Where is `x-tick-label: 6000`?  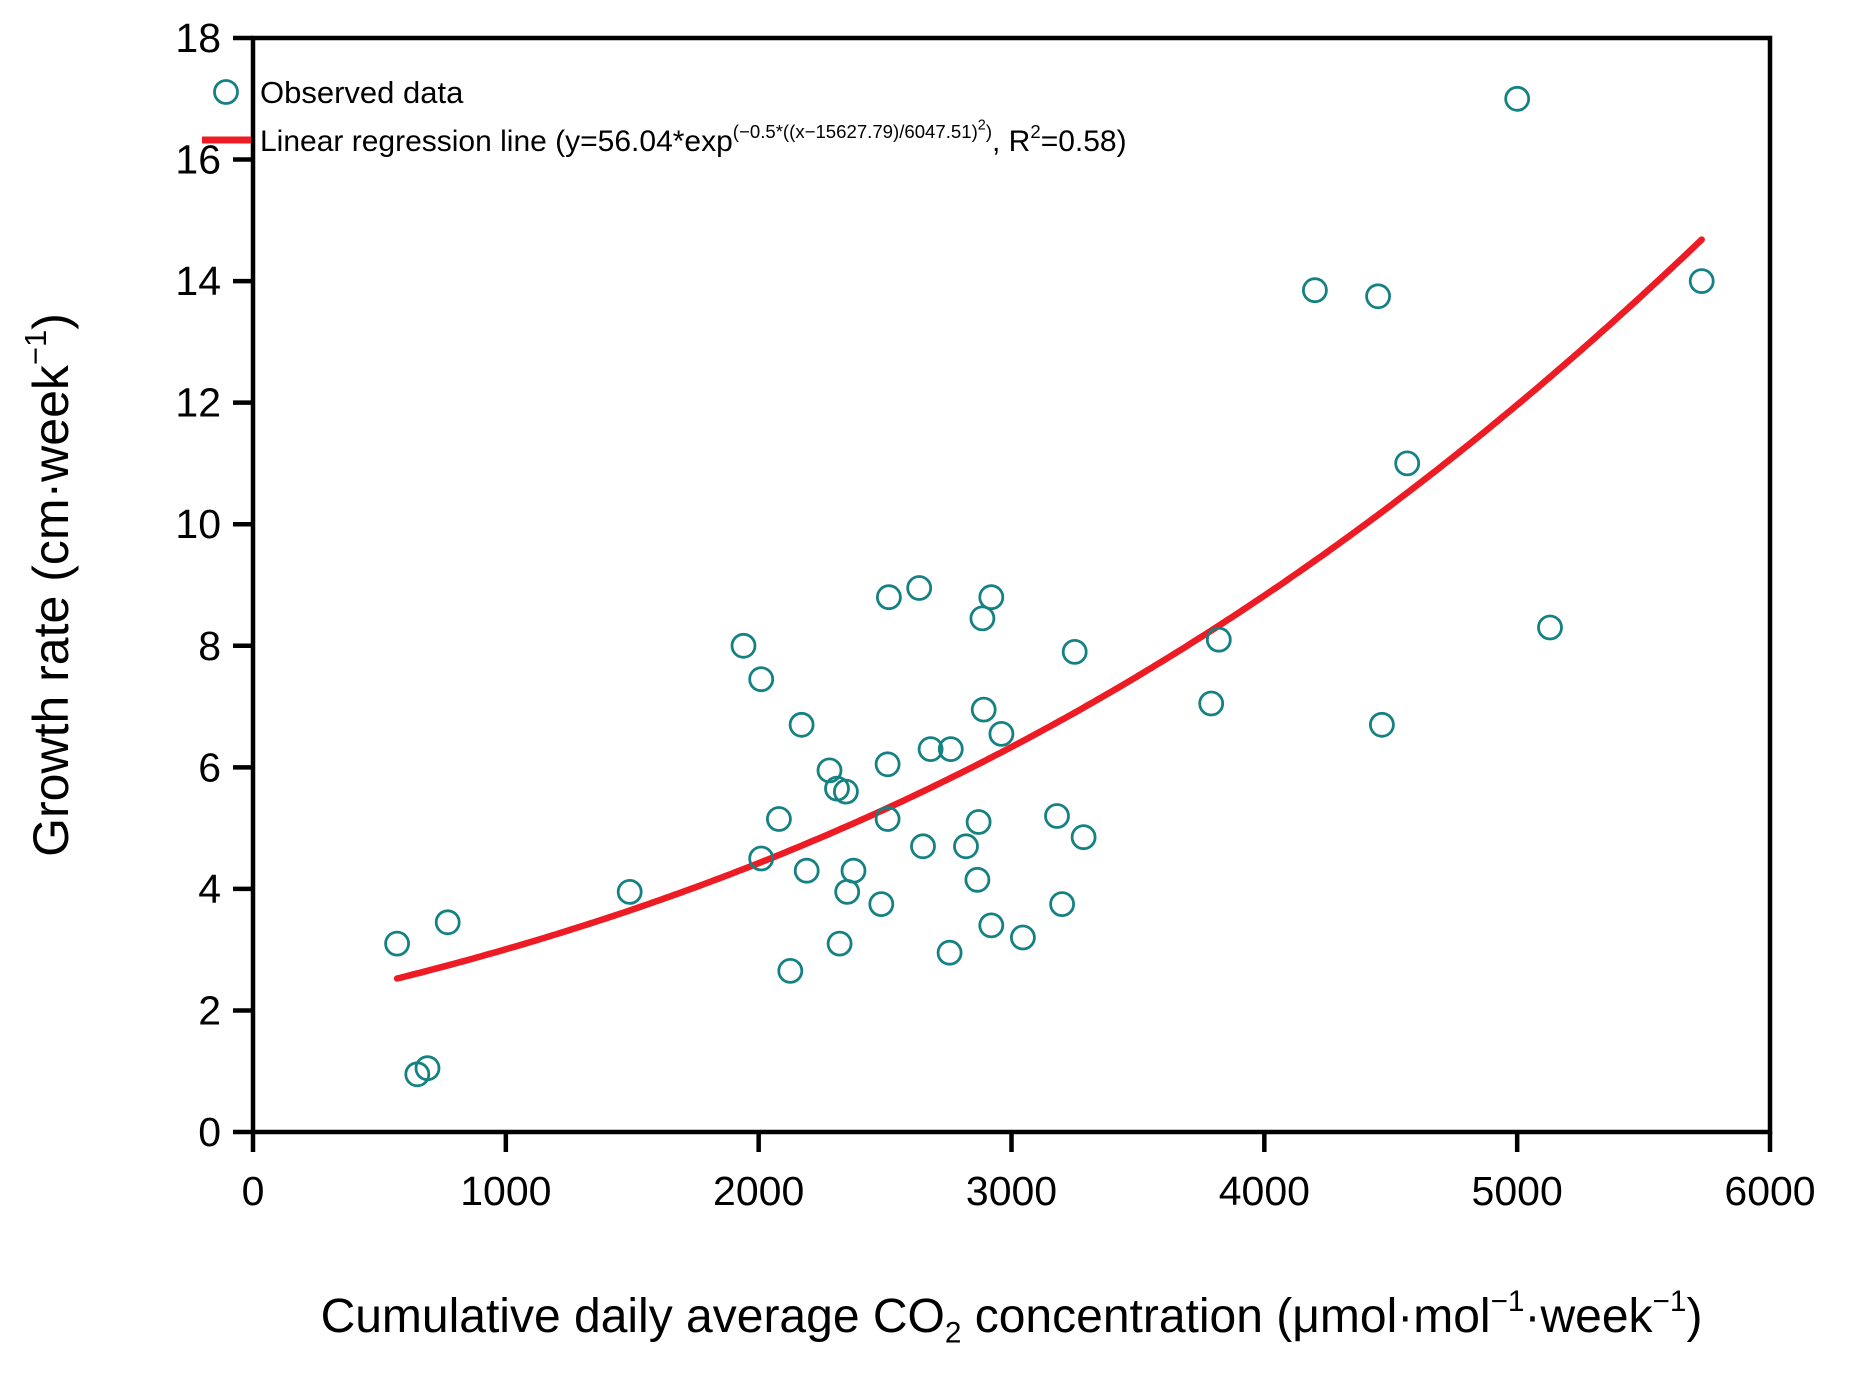
x-tick-label: 6000 is located at coordinates (1769, 1191).